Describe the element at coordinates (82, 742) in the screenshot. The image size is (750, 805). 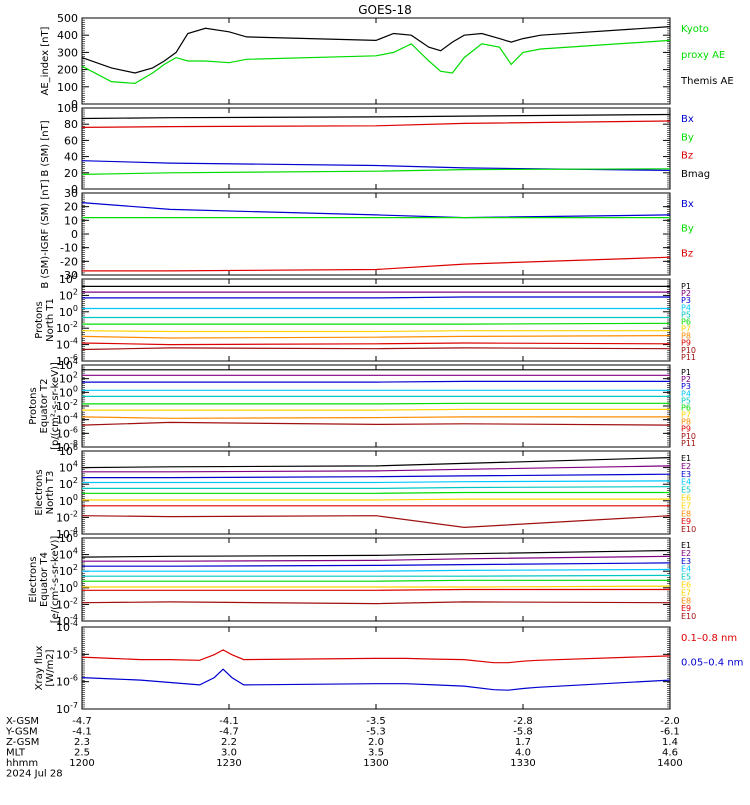
I see `x-row-value: 2.3` at that location.